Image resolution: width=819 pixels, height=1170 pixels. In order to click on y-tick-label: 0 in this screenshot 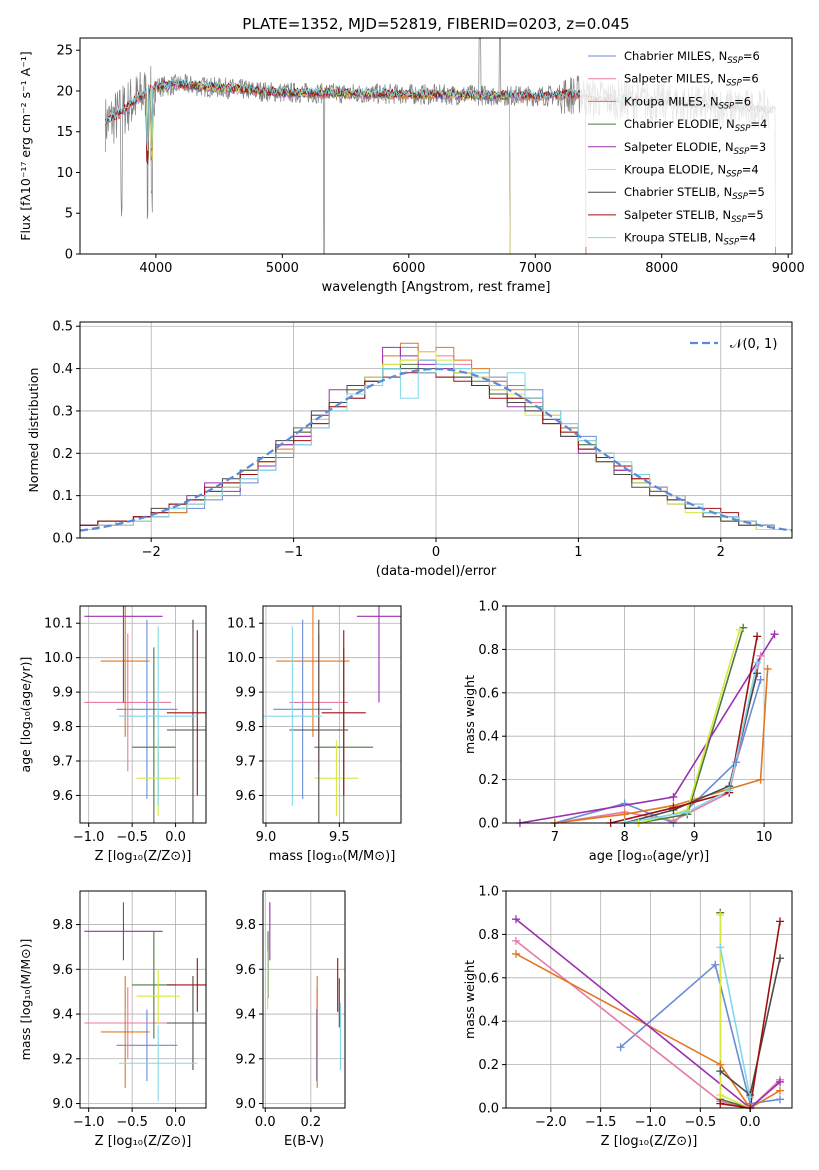, I will do `click(69, 255)`.